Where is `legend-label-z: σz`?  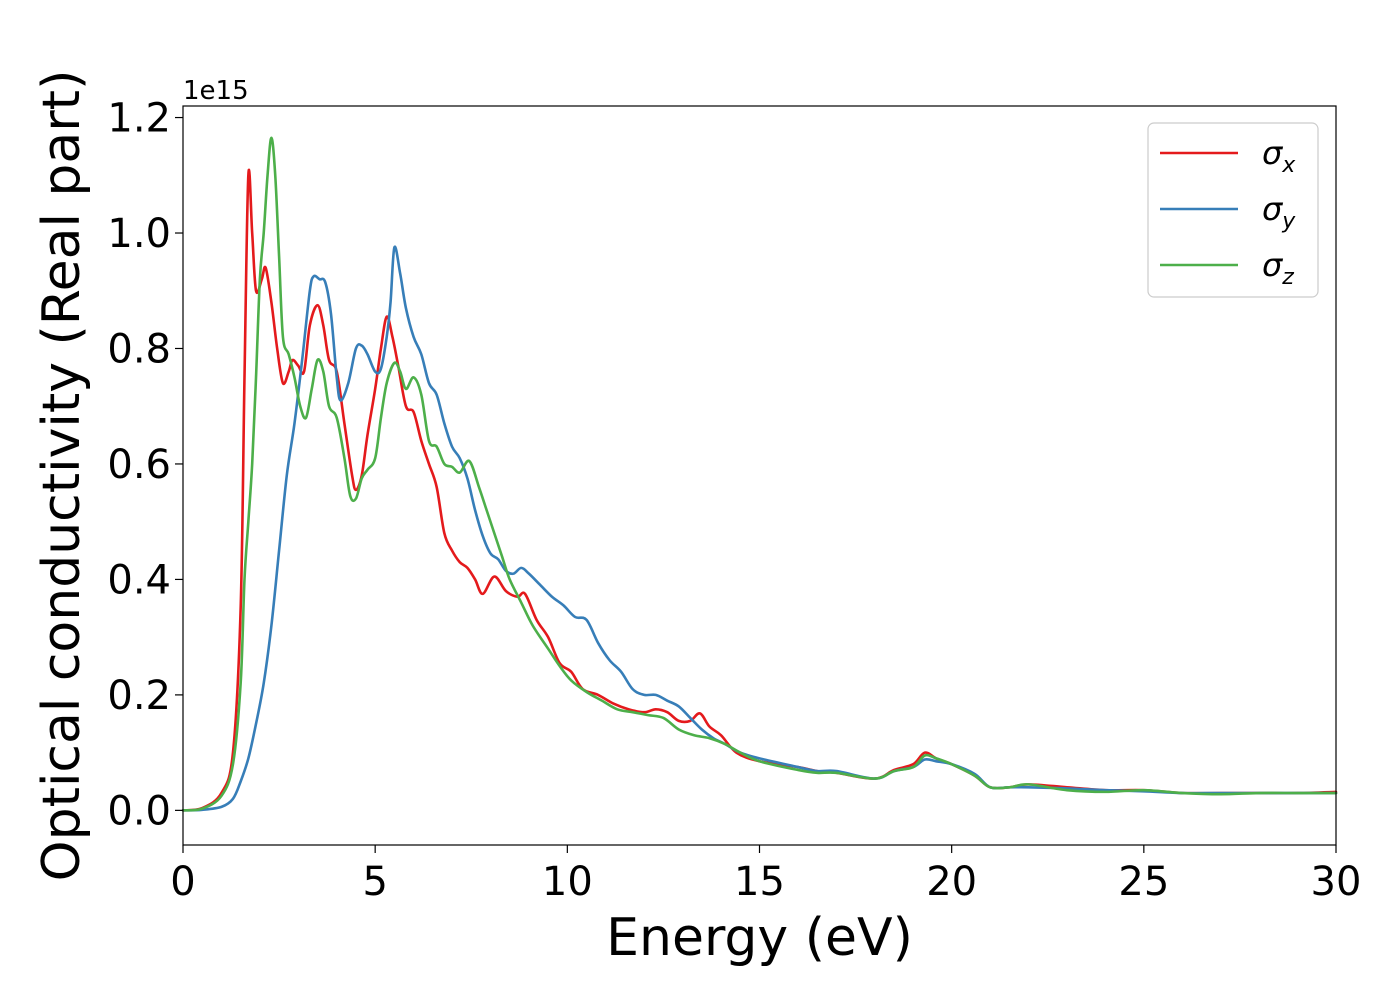
legend-label-z: σz is located at coordinates (1278, 268).